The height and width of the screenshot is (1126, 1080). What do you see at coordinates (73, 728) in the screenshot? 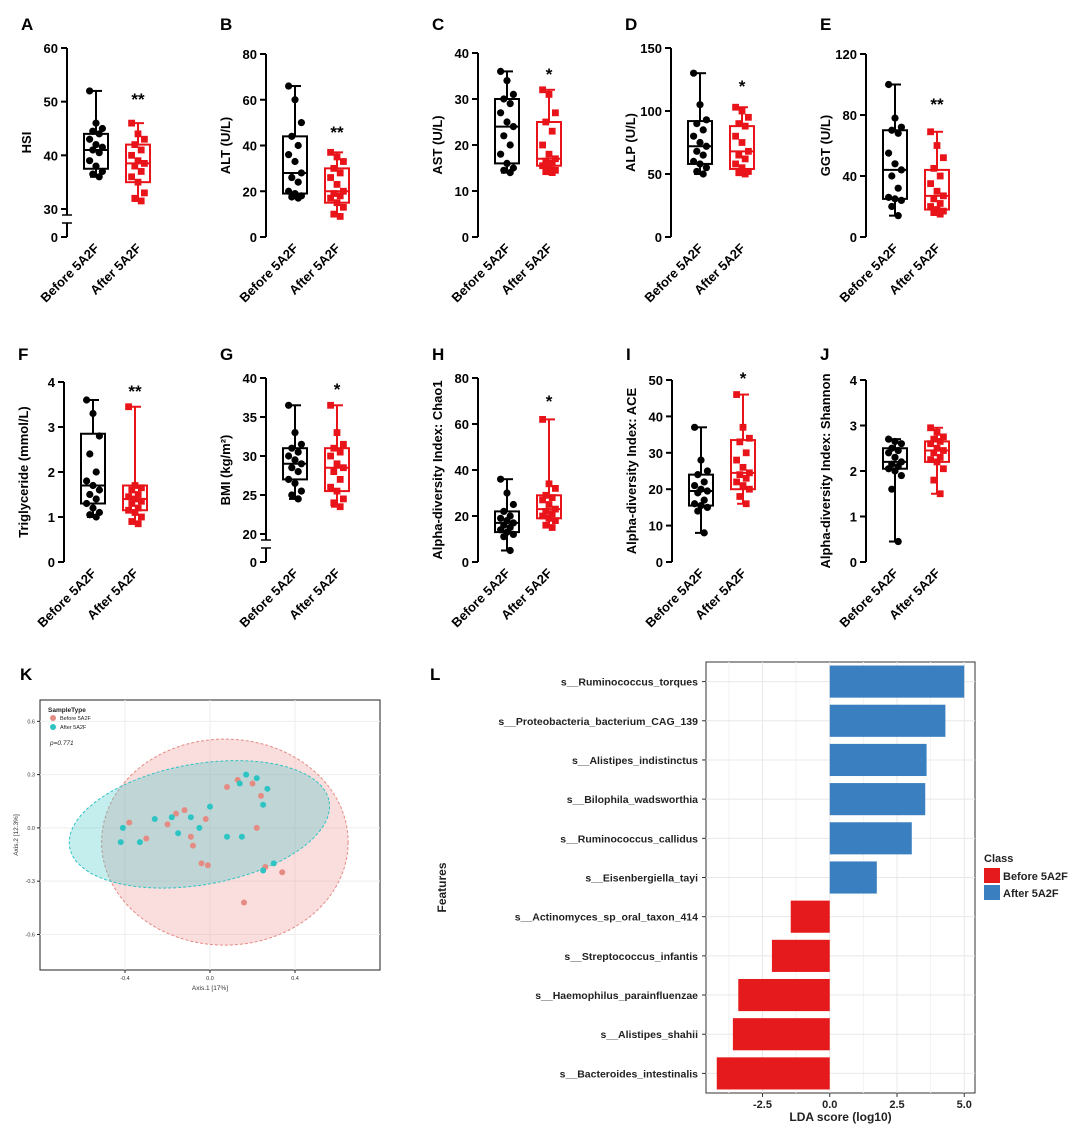
I see `legend-label: After 5A2F` at bounding box center [73, 728].